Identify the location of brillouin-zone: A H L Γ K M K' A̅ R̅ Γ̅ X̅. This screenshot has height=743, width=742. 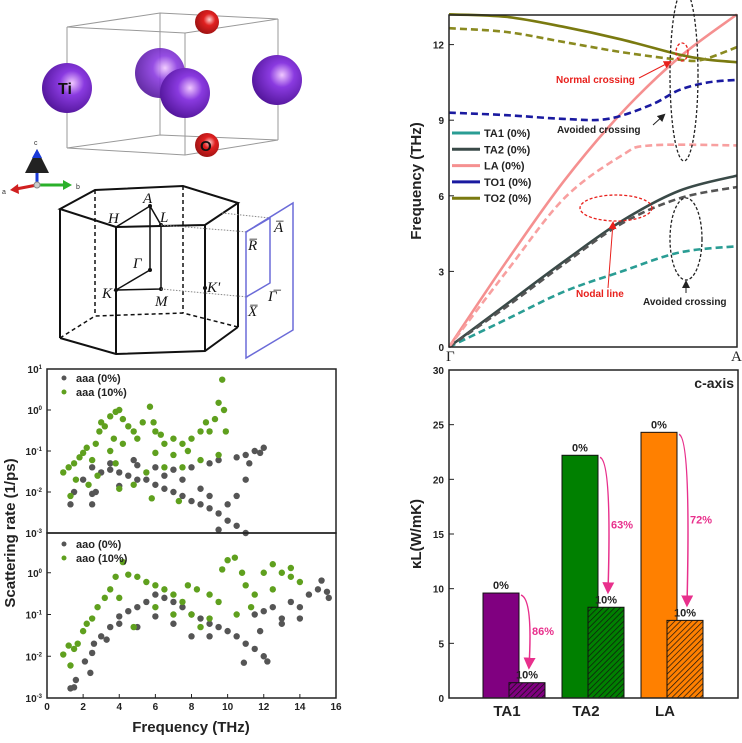
(175, 272).